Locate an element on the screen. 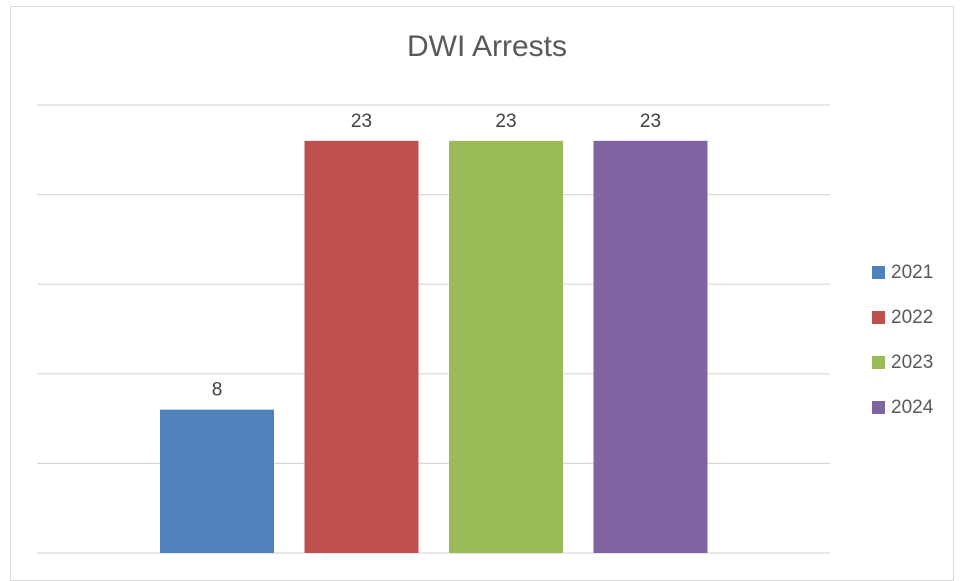  legend-label: 2024 is located at coordinates (912, 407).